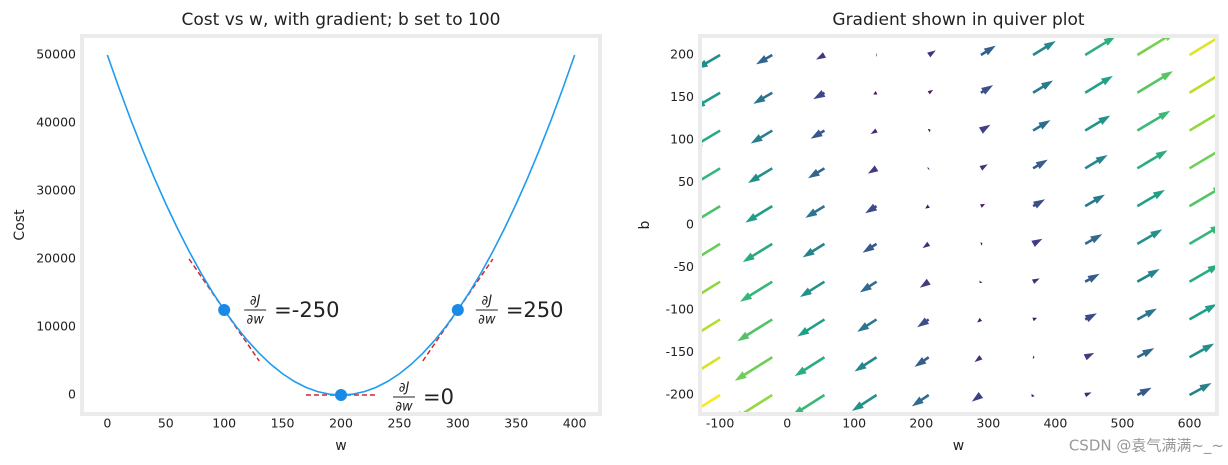 This screenshot has width=1228, height=465. What do you see at coordinates (684, 266) in the screenshot?
I see `y-tick-label: -50` at bounding box center [684, 266].